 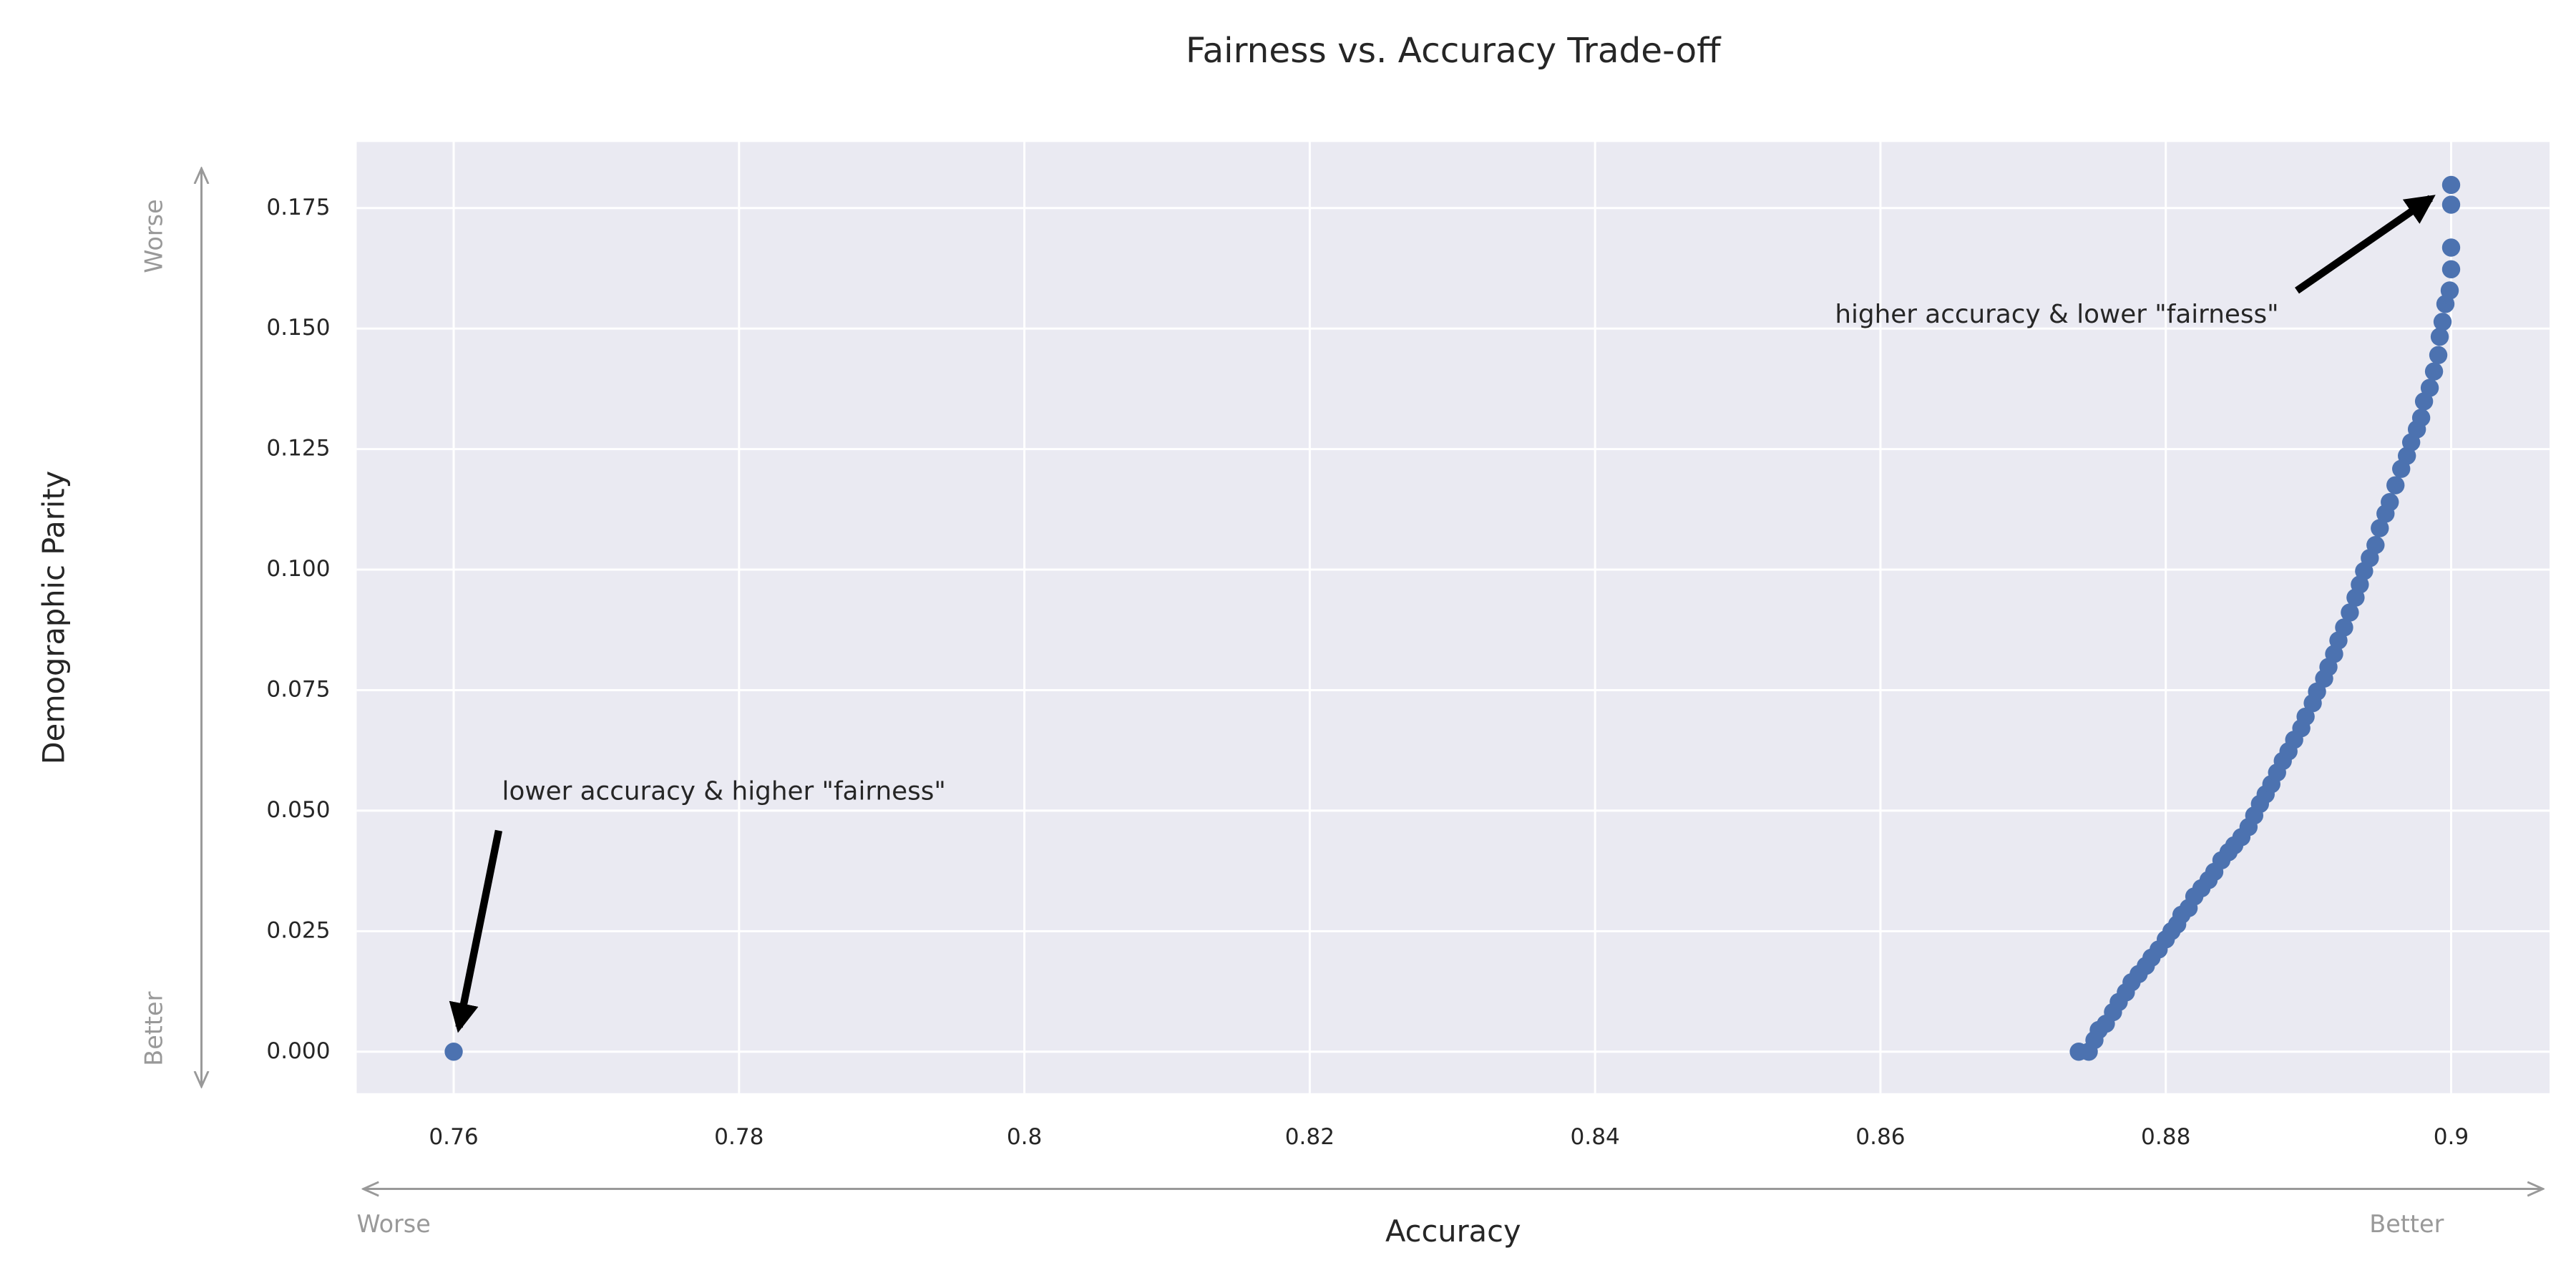 What do you see at coordinates (2056, 314) in the screenshot?
I see `annotation: higher accuracy & lower "fairness"` at bounding box center [2056, 314].